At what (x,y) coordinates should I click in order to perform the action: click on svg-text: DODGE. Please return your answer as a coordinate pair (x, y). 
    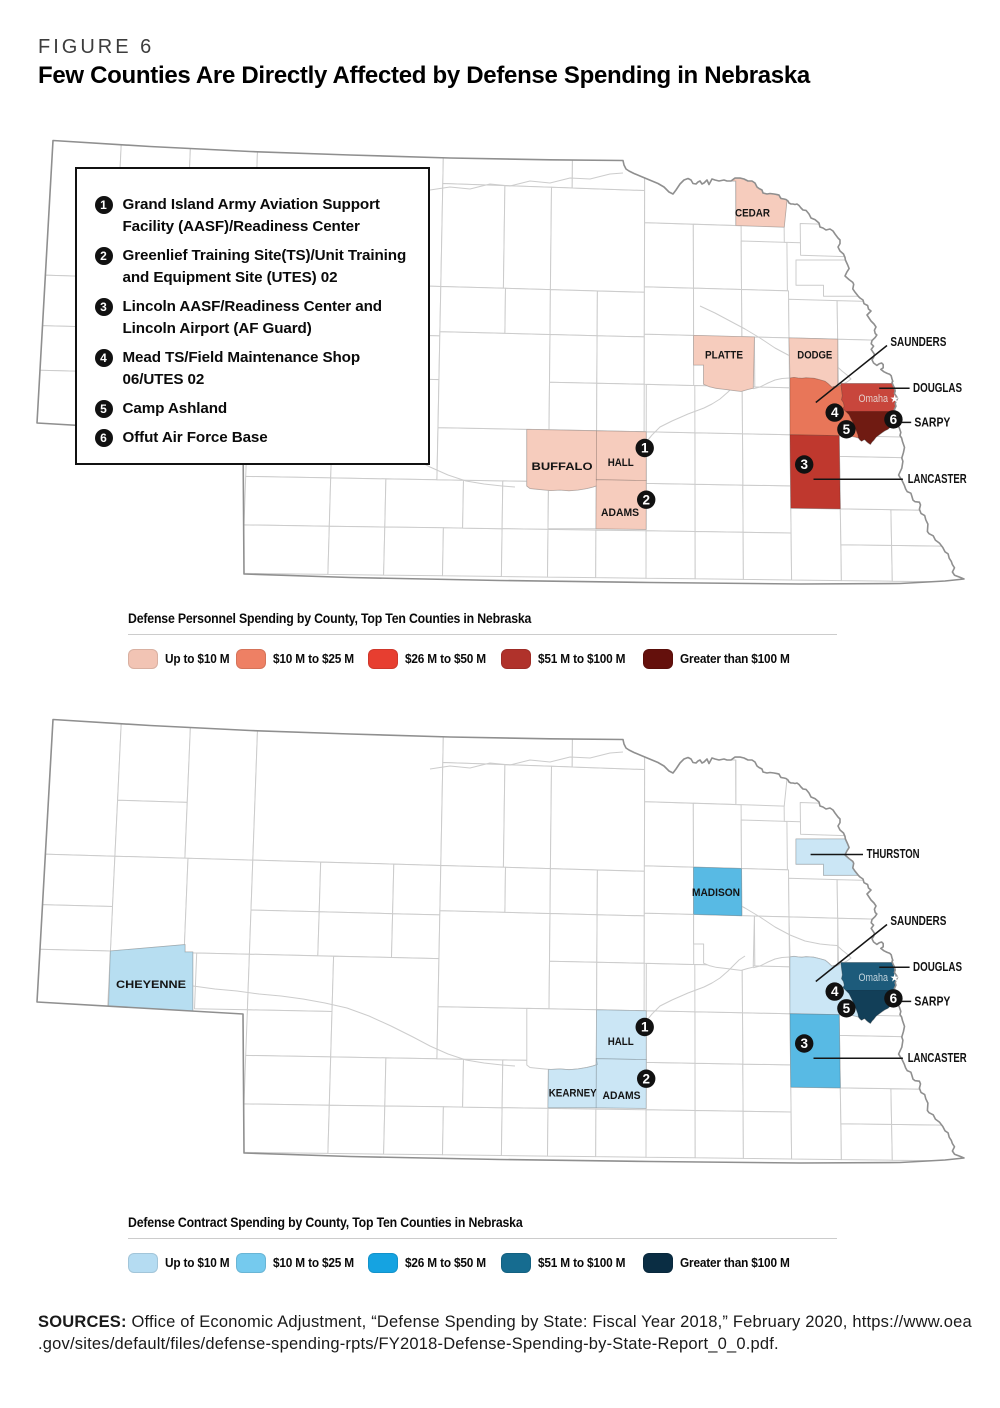
    Looking at the image, I should click on (814, 356).